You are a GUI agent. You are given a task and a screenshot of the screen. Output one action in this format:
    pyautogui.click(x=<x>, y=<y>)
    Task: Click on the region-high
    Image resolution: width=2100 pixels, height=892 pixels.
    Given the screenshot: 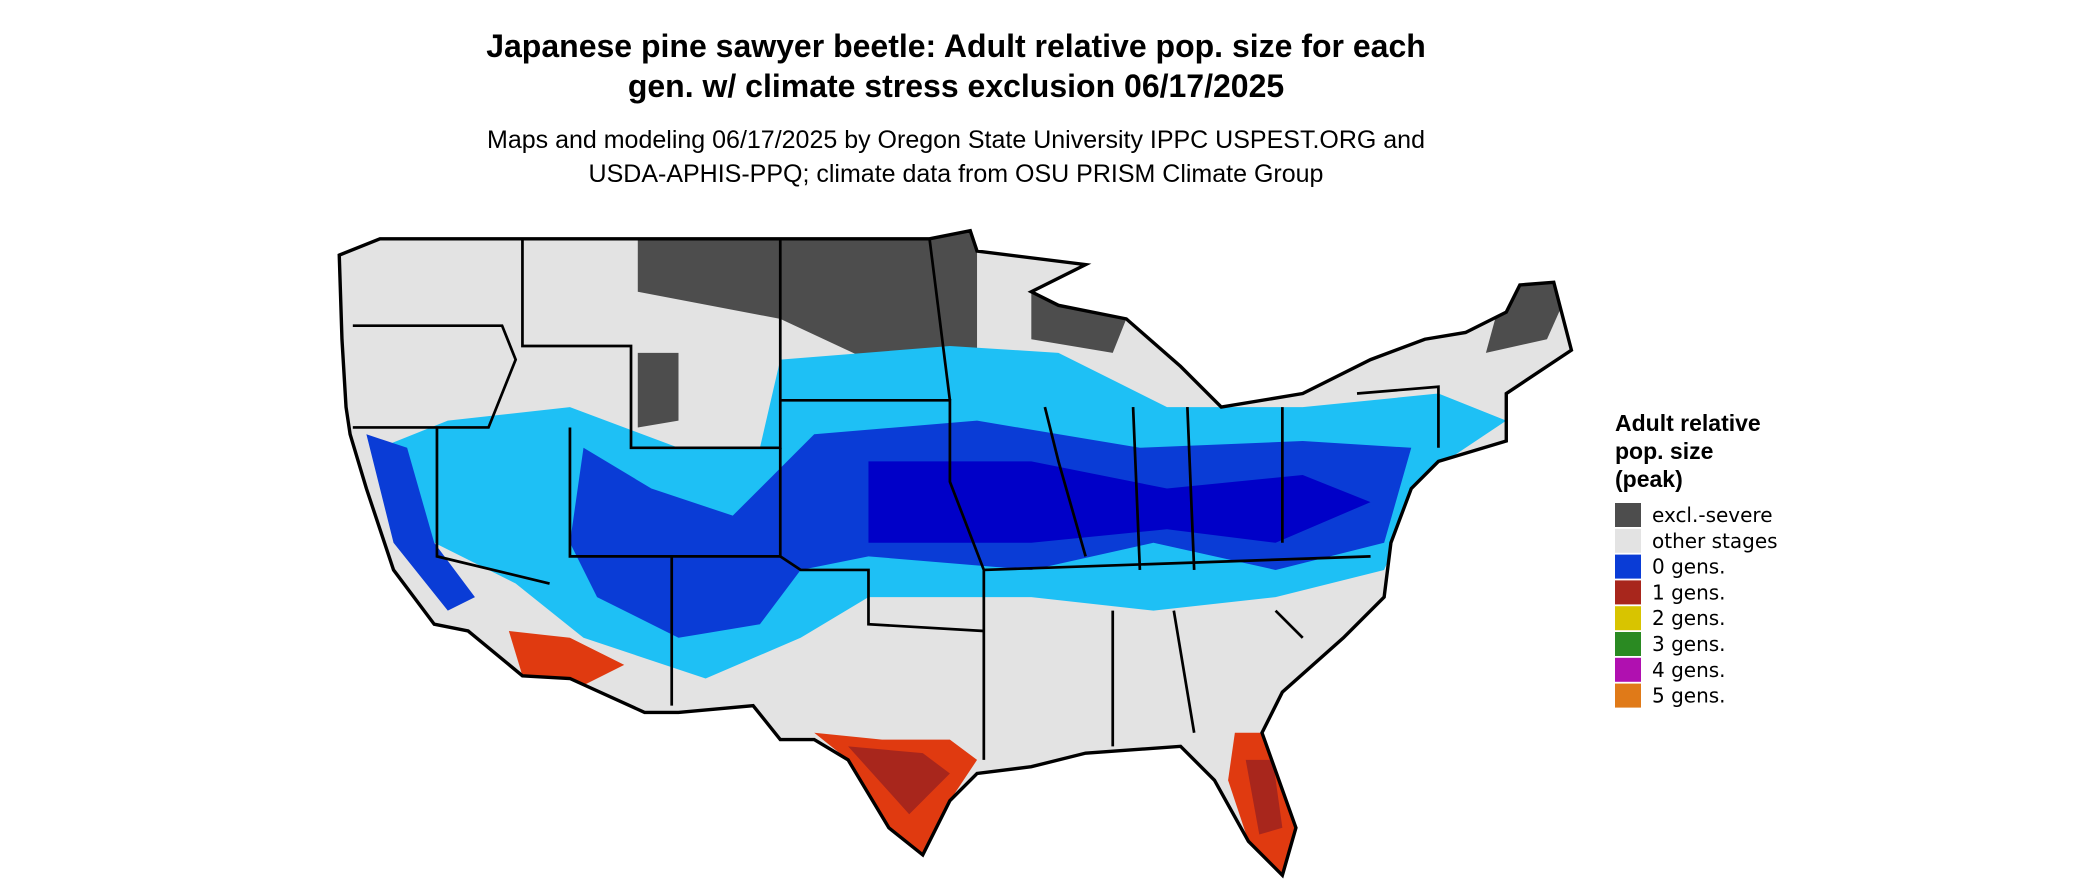 What is the action you would take?
    pyautogui.click(x=1119, y=502)
    